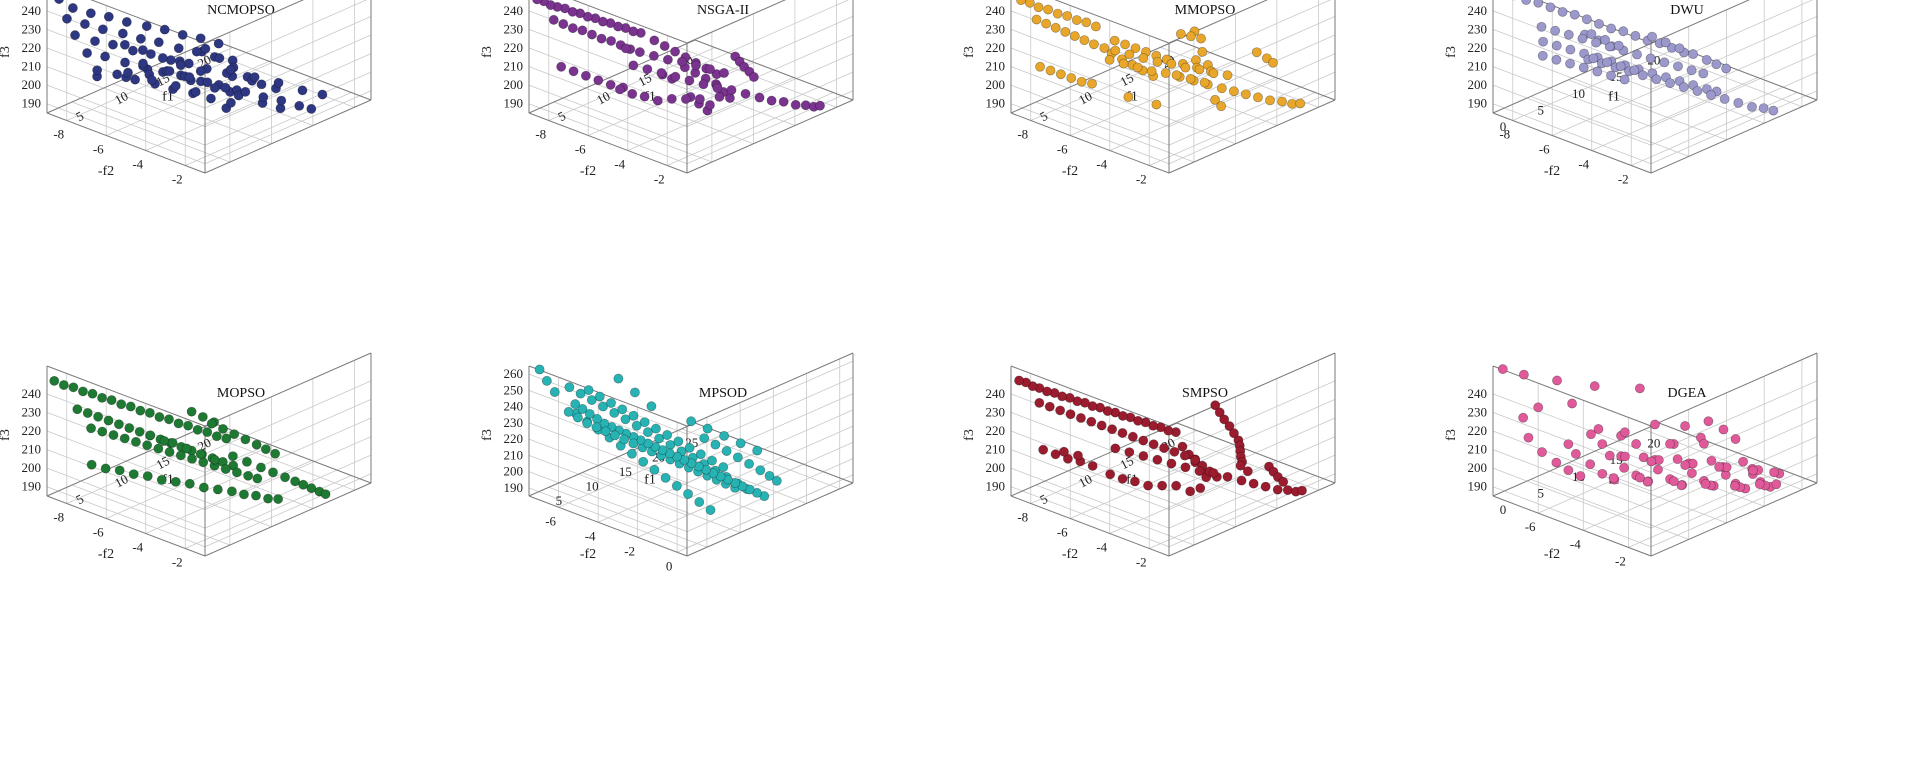 Image resolution: width=1930 pixels, height=765 pixels. I want to click on z-axis-label: f3, so click(1451, 52).